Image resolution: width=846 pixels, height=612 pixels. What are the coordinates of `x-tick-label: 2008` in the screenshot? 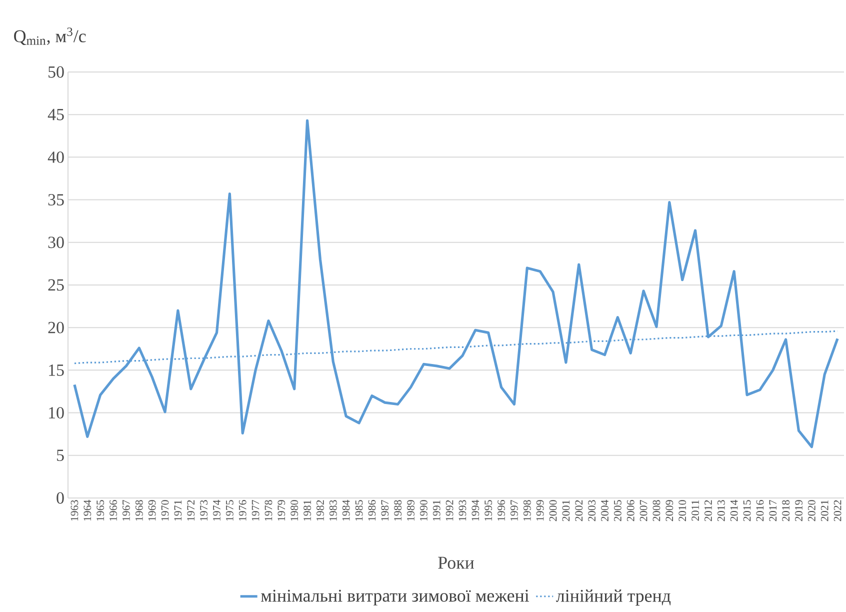 It's located at (656, 511).